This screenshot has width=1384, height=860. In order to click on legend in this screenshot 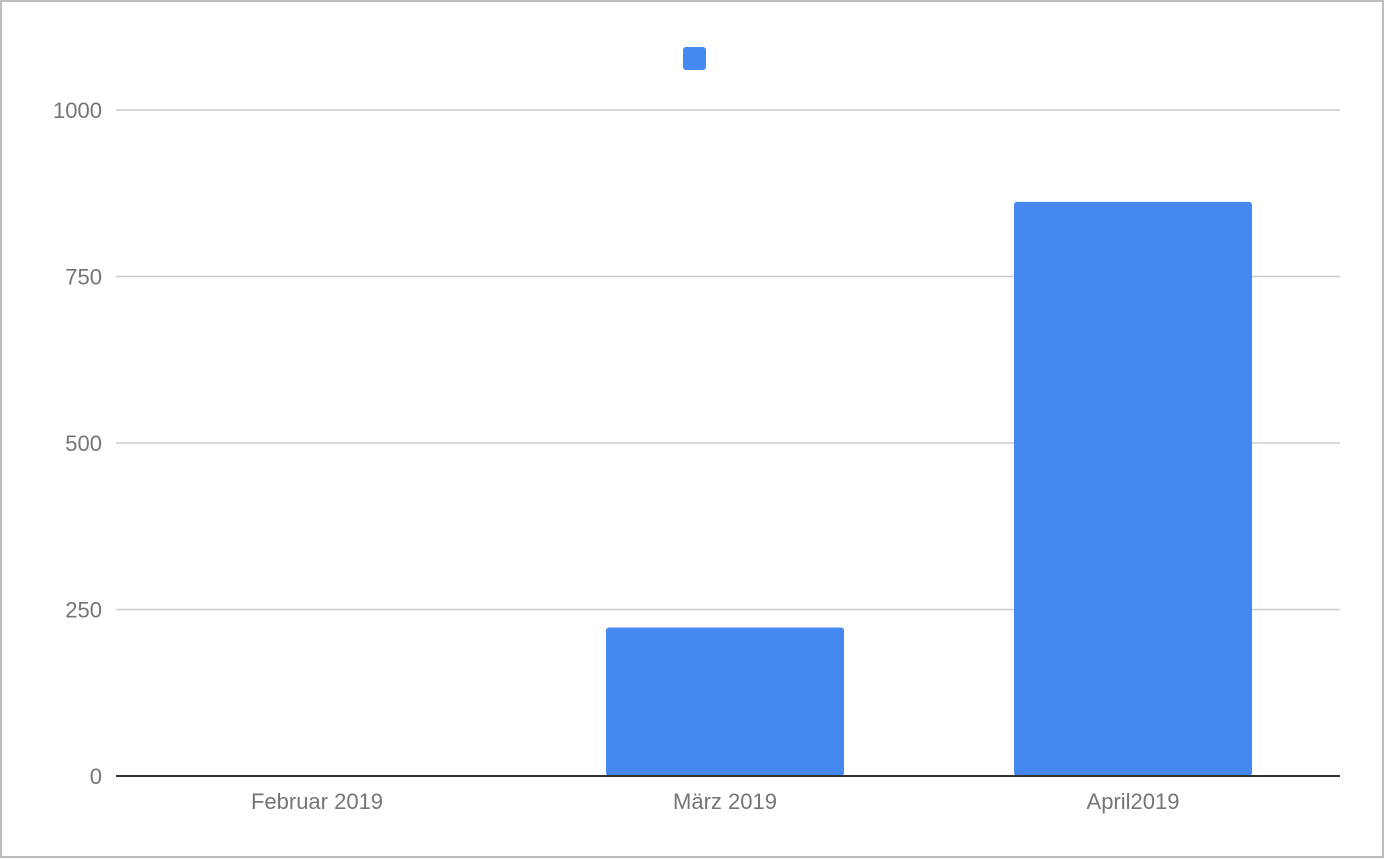, I will do `click(694, 58)`.